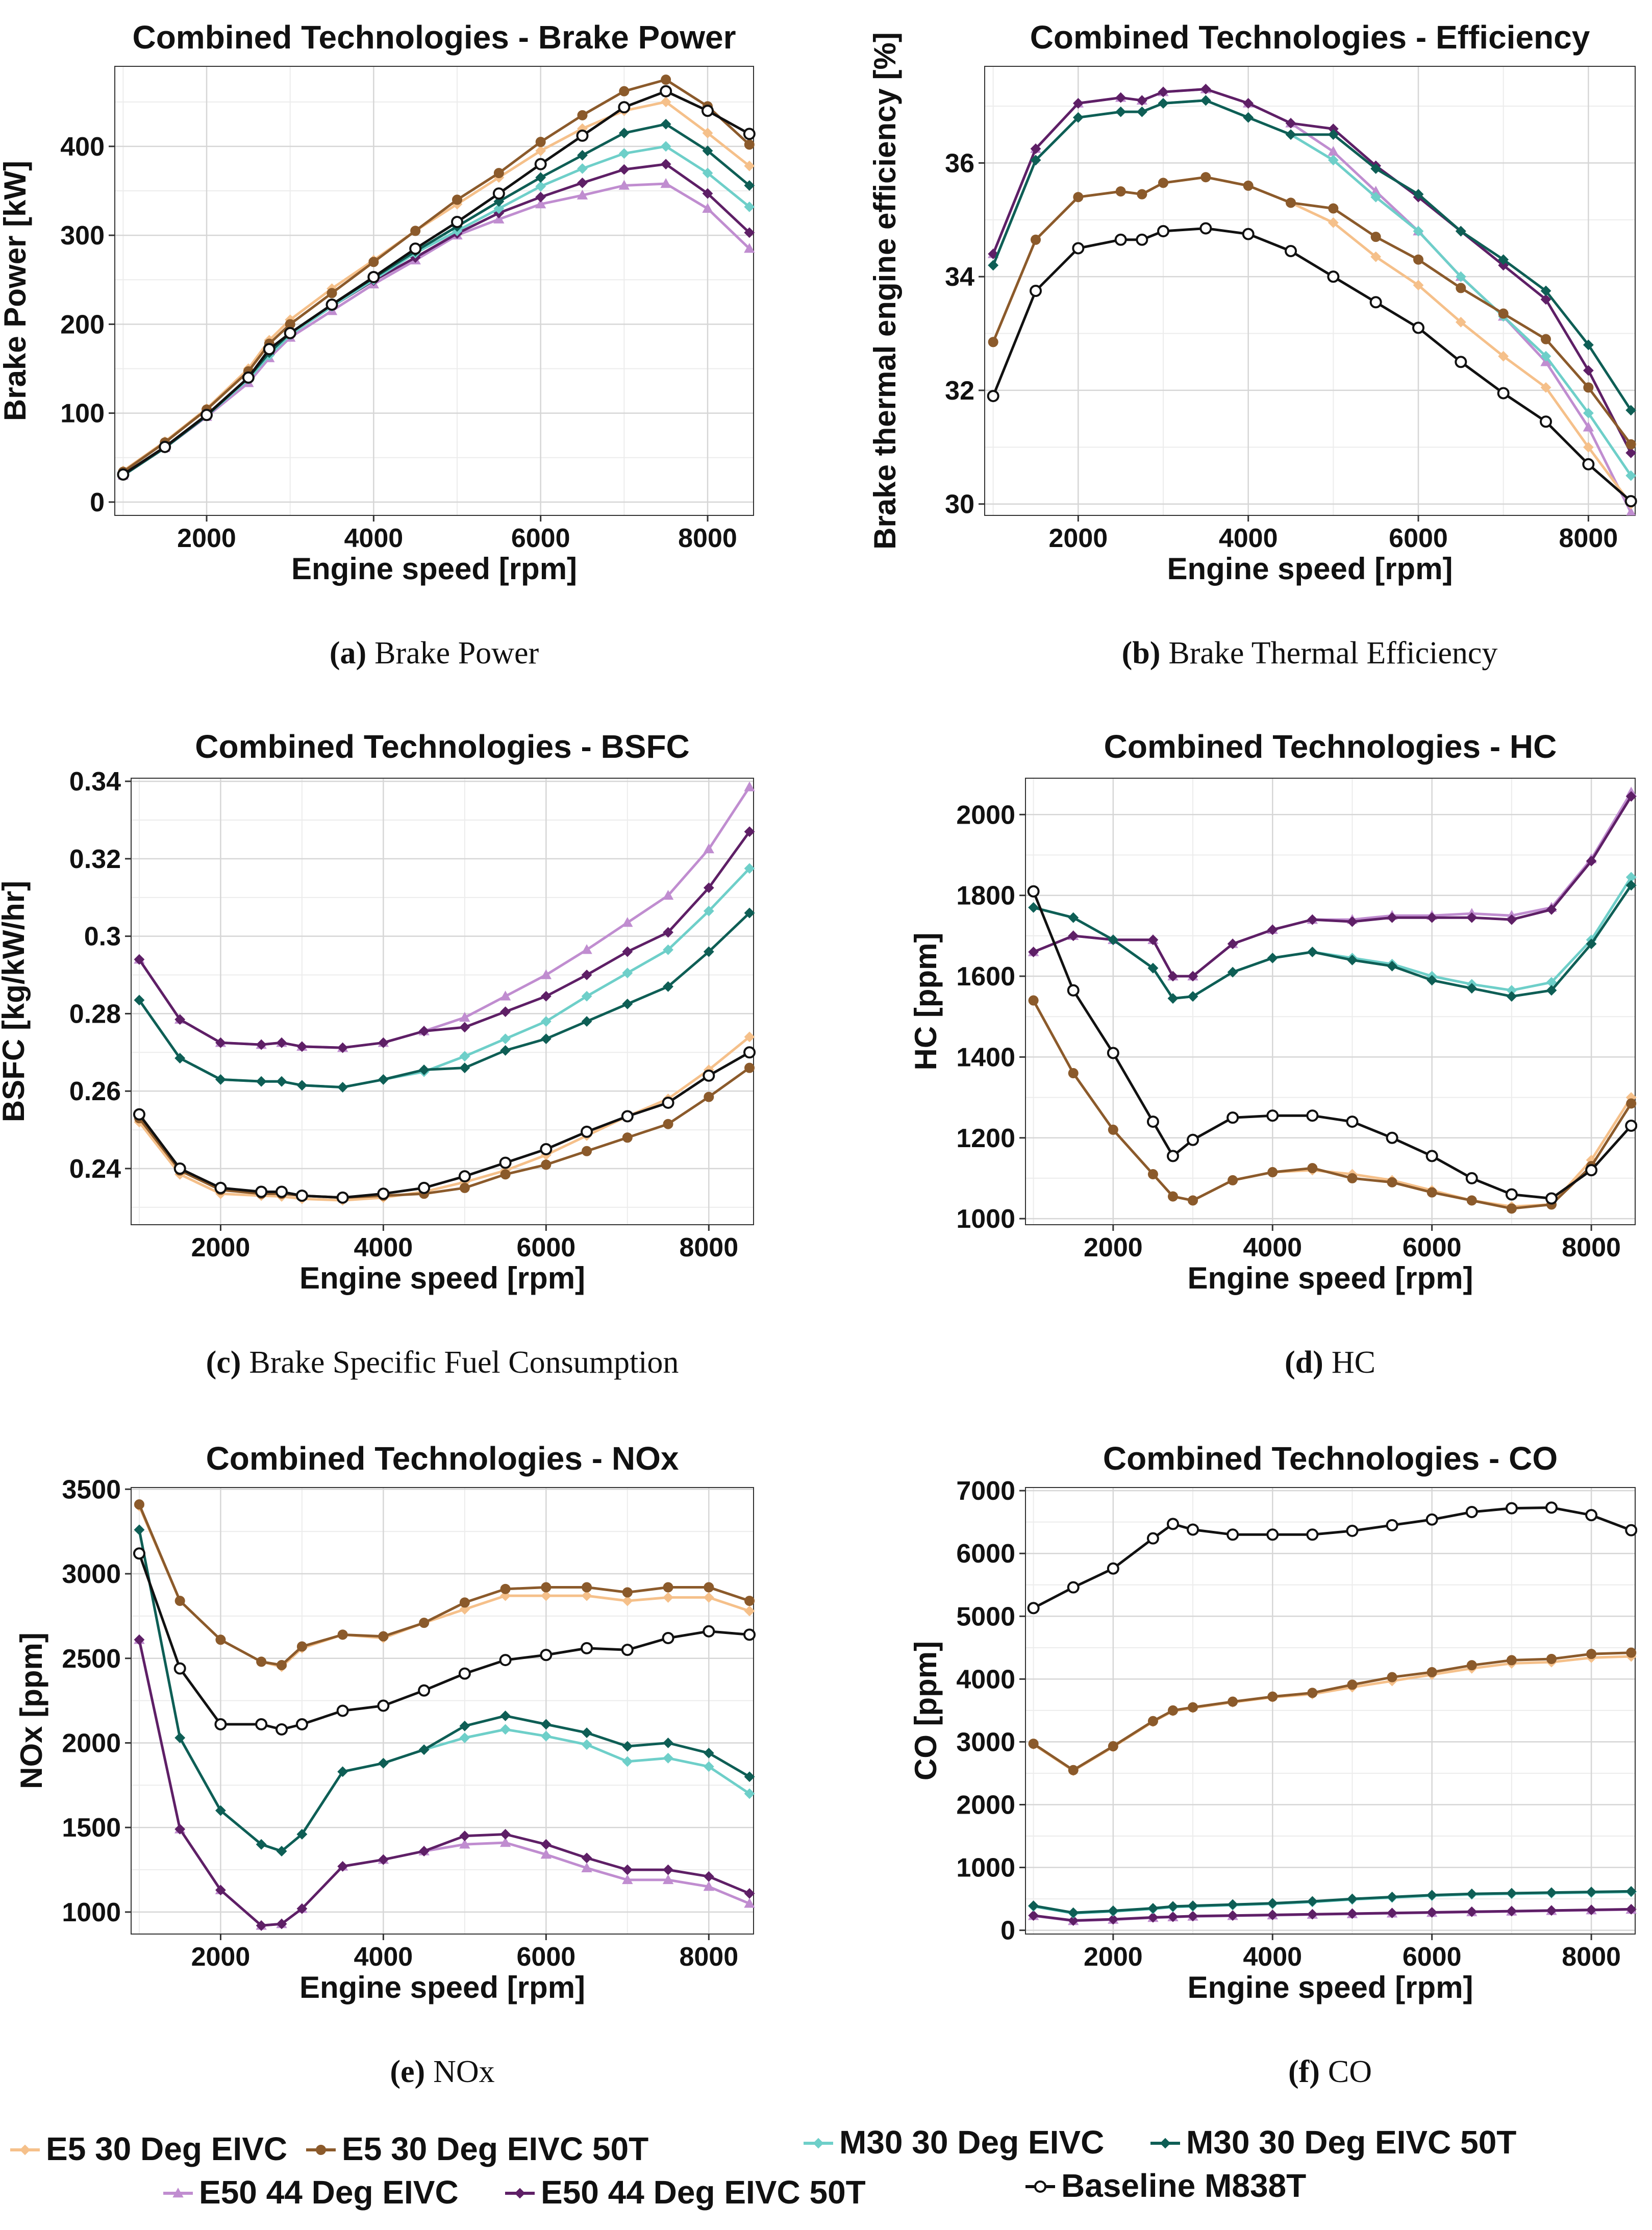  Describe the element at coordinates (1330, 1002) in the screenshot. I see `plot-area` at that location.